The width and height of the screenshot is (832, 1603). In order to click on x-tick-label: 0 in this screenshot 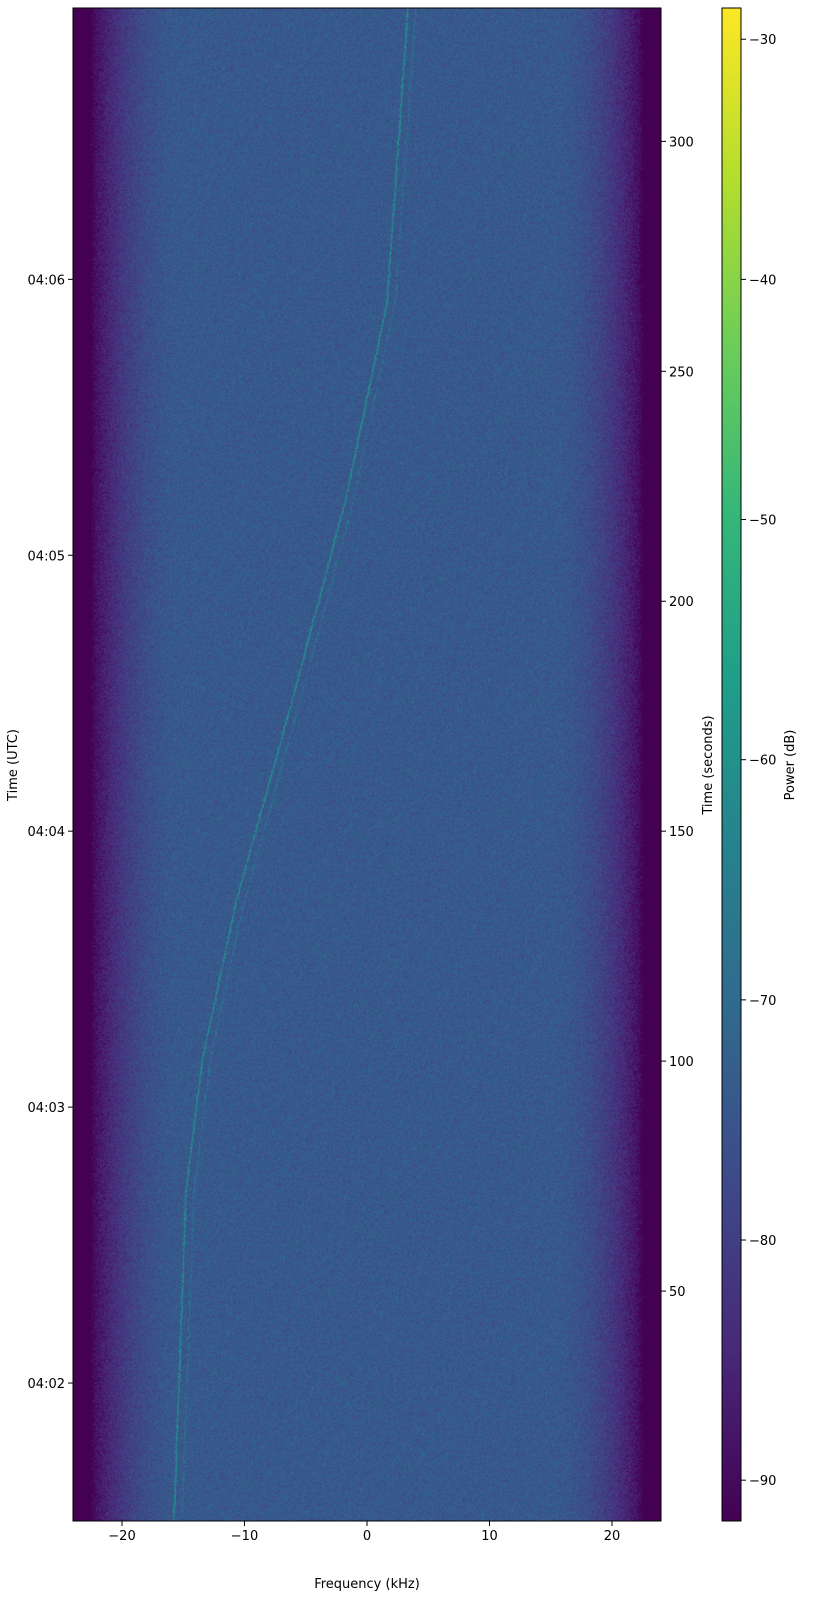, I will do `click(367, 1536)`.